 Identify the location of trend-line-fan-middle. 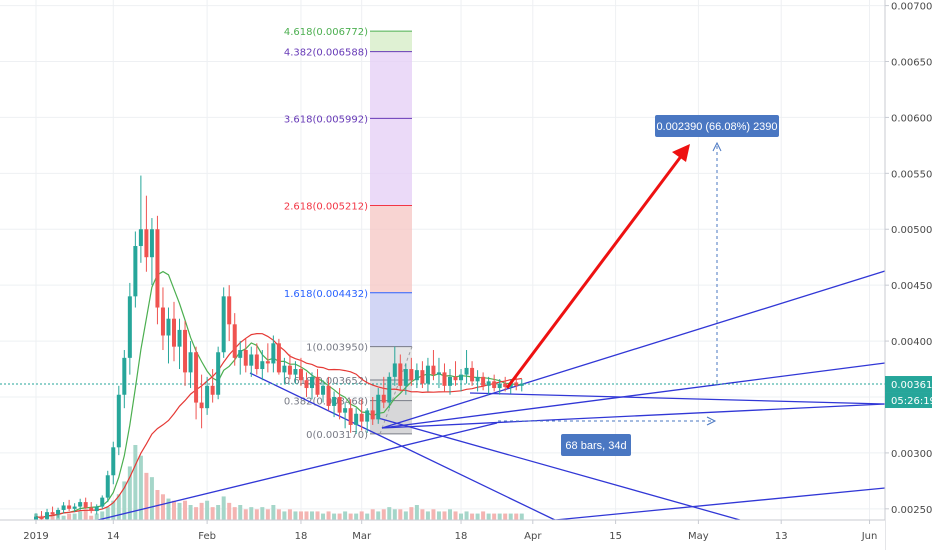
(633, 395).